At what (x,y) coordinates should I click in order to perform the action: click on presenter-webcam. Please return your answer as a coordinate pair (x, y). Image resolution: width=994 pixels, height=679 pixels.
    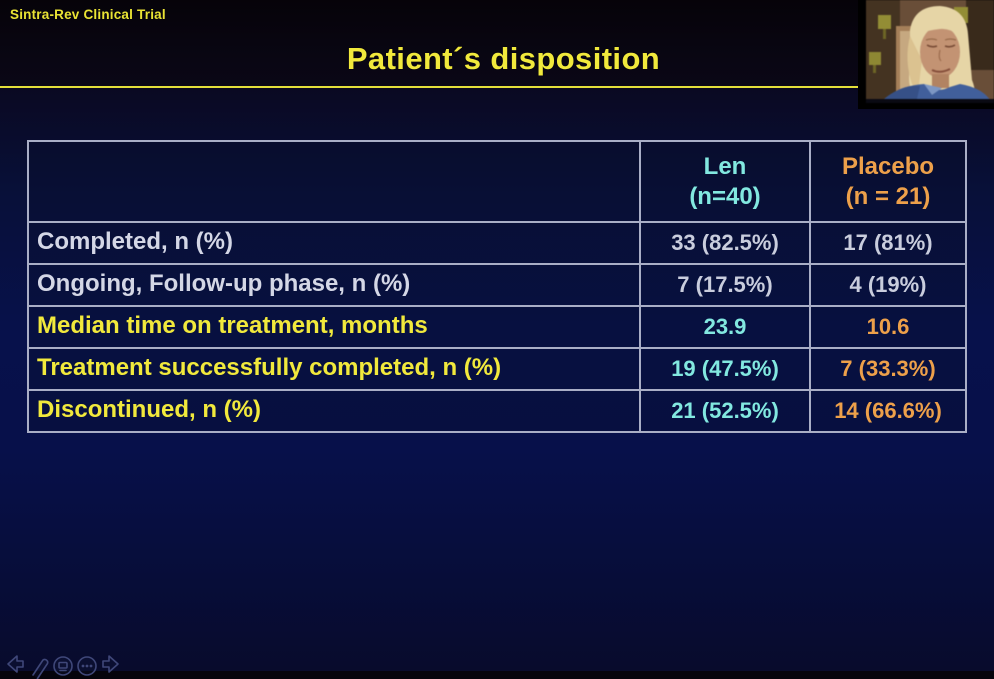
    Looking at the image, I should click on (926, 54).